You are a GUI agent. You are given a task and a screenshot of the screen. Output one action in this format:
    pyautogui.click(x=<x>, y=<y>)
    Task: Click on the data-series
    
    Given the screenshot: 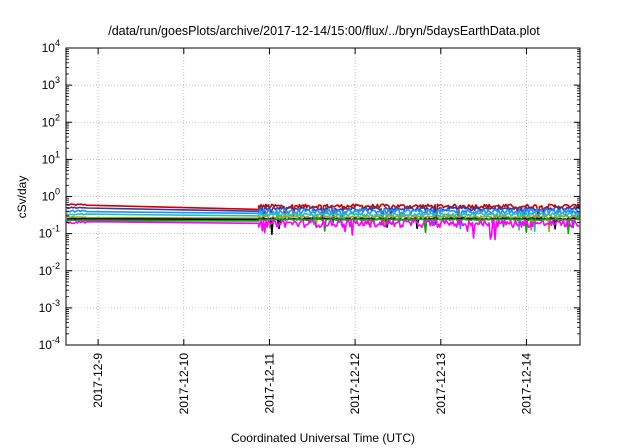 What is the action you would take?
    pyautogui.click(x=323, y=222)
    